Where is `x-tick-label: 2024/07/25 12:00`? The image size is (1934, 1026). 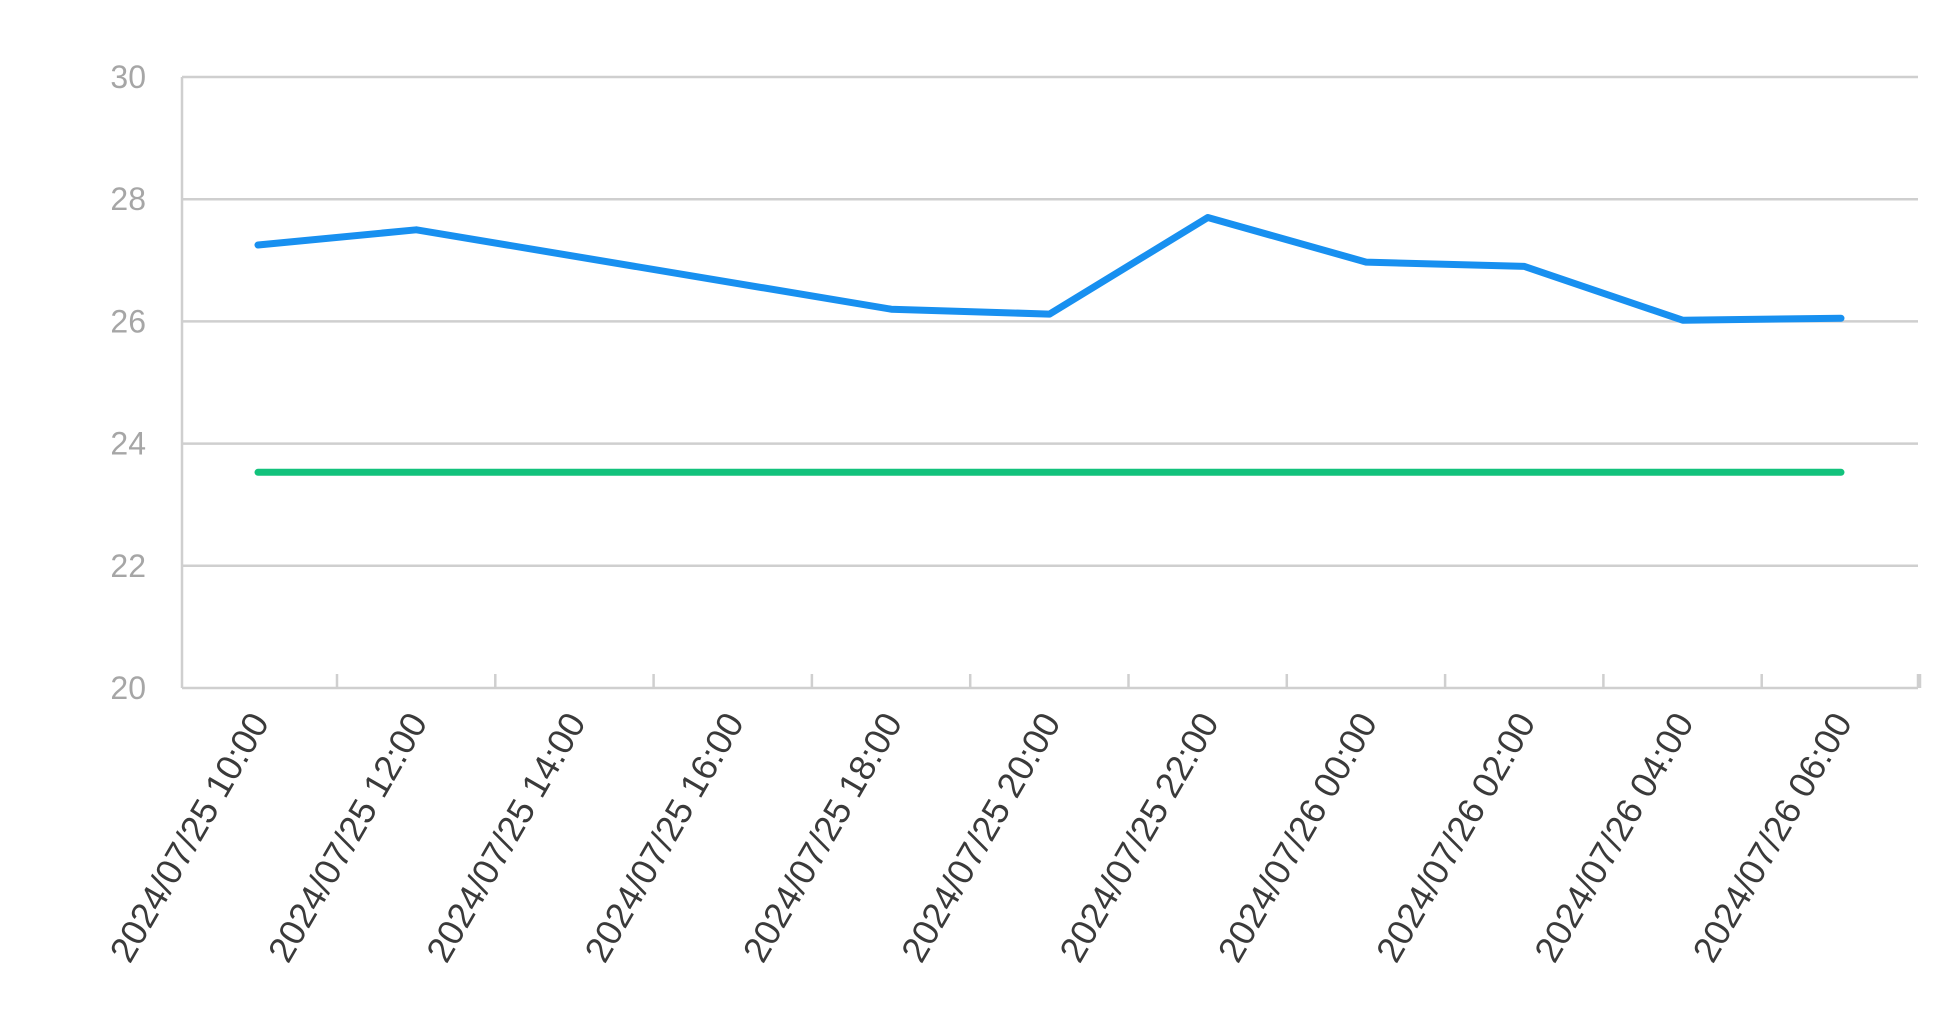 x-tick-label: 2024/07/25 12:00 is located at coordinates (348, 837).